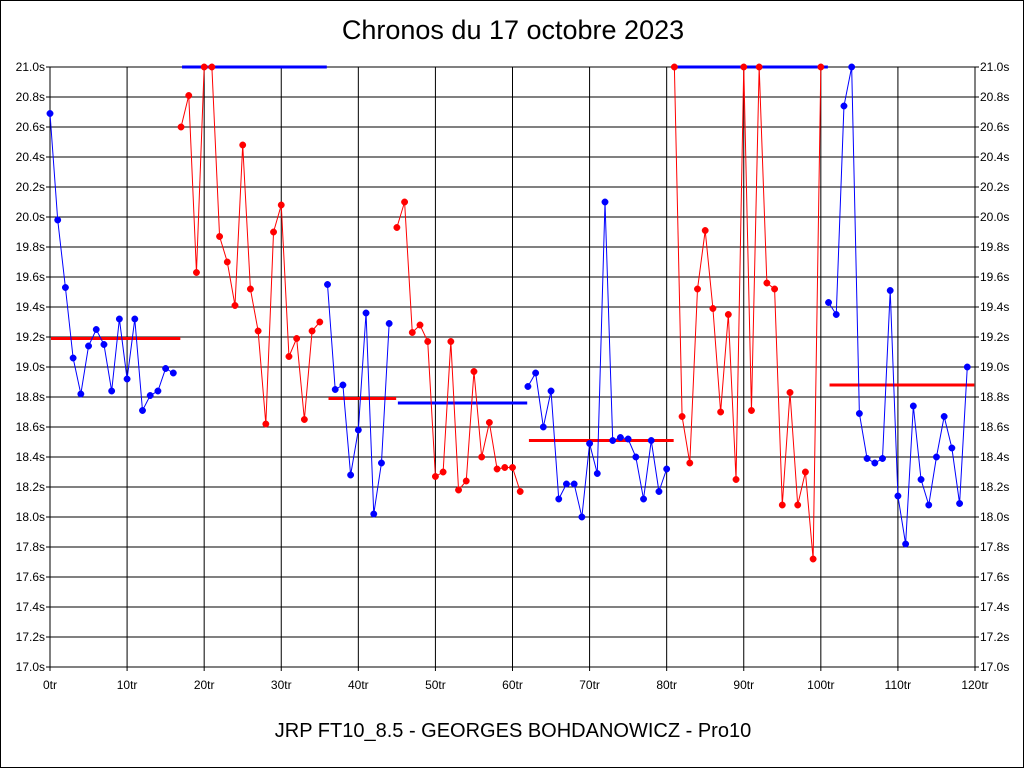 The height and width of the screenshot is (769, 1024). I want to click on x-tick-label: 100tr, so click(820, 685).